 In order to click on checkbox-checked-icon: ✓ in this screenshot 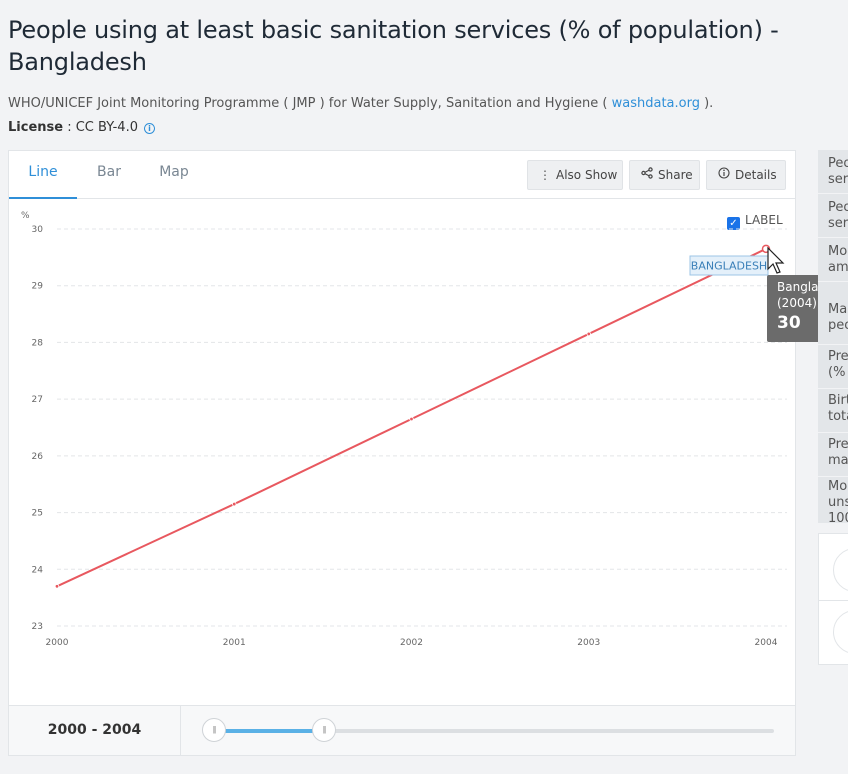, I will do `click(733, 223)`.